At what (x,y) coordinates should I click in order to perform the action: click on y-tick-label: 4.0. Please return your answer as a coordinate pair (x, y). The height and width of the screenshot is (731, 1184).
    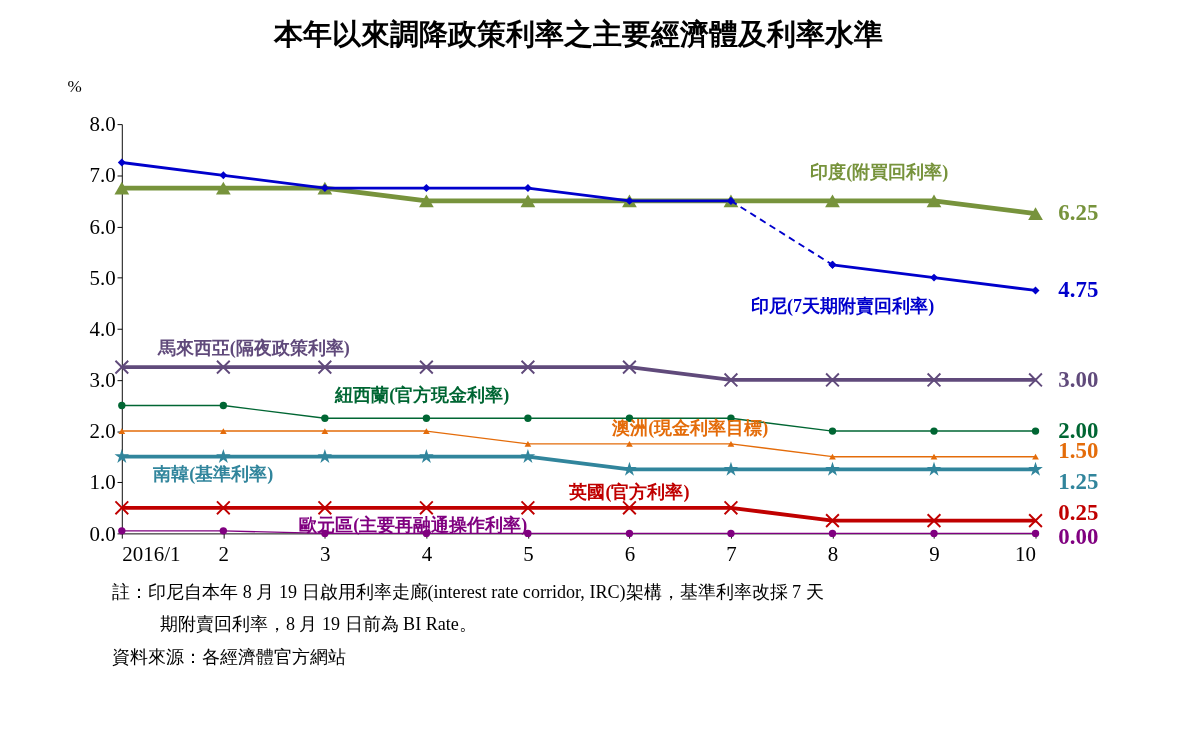
    Looking at the image, I should click on (102, 328).